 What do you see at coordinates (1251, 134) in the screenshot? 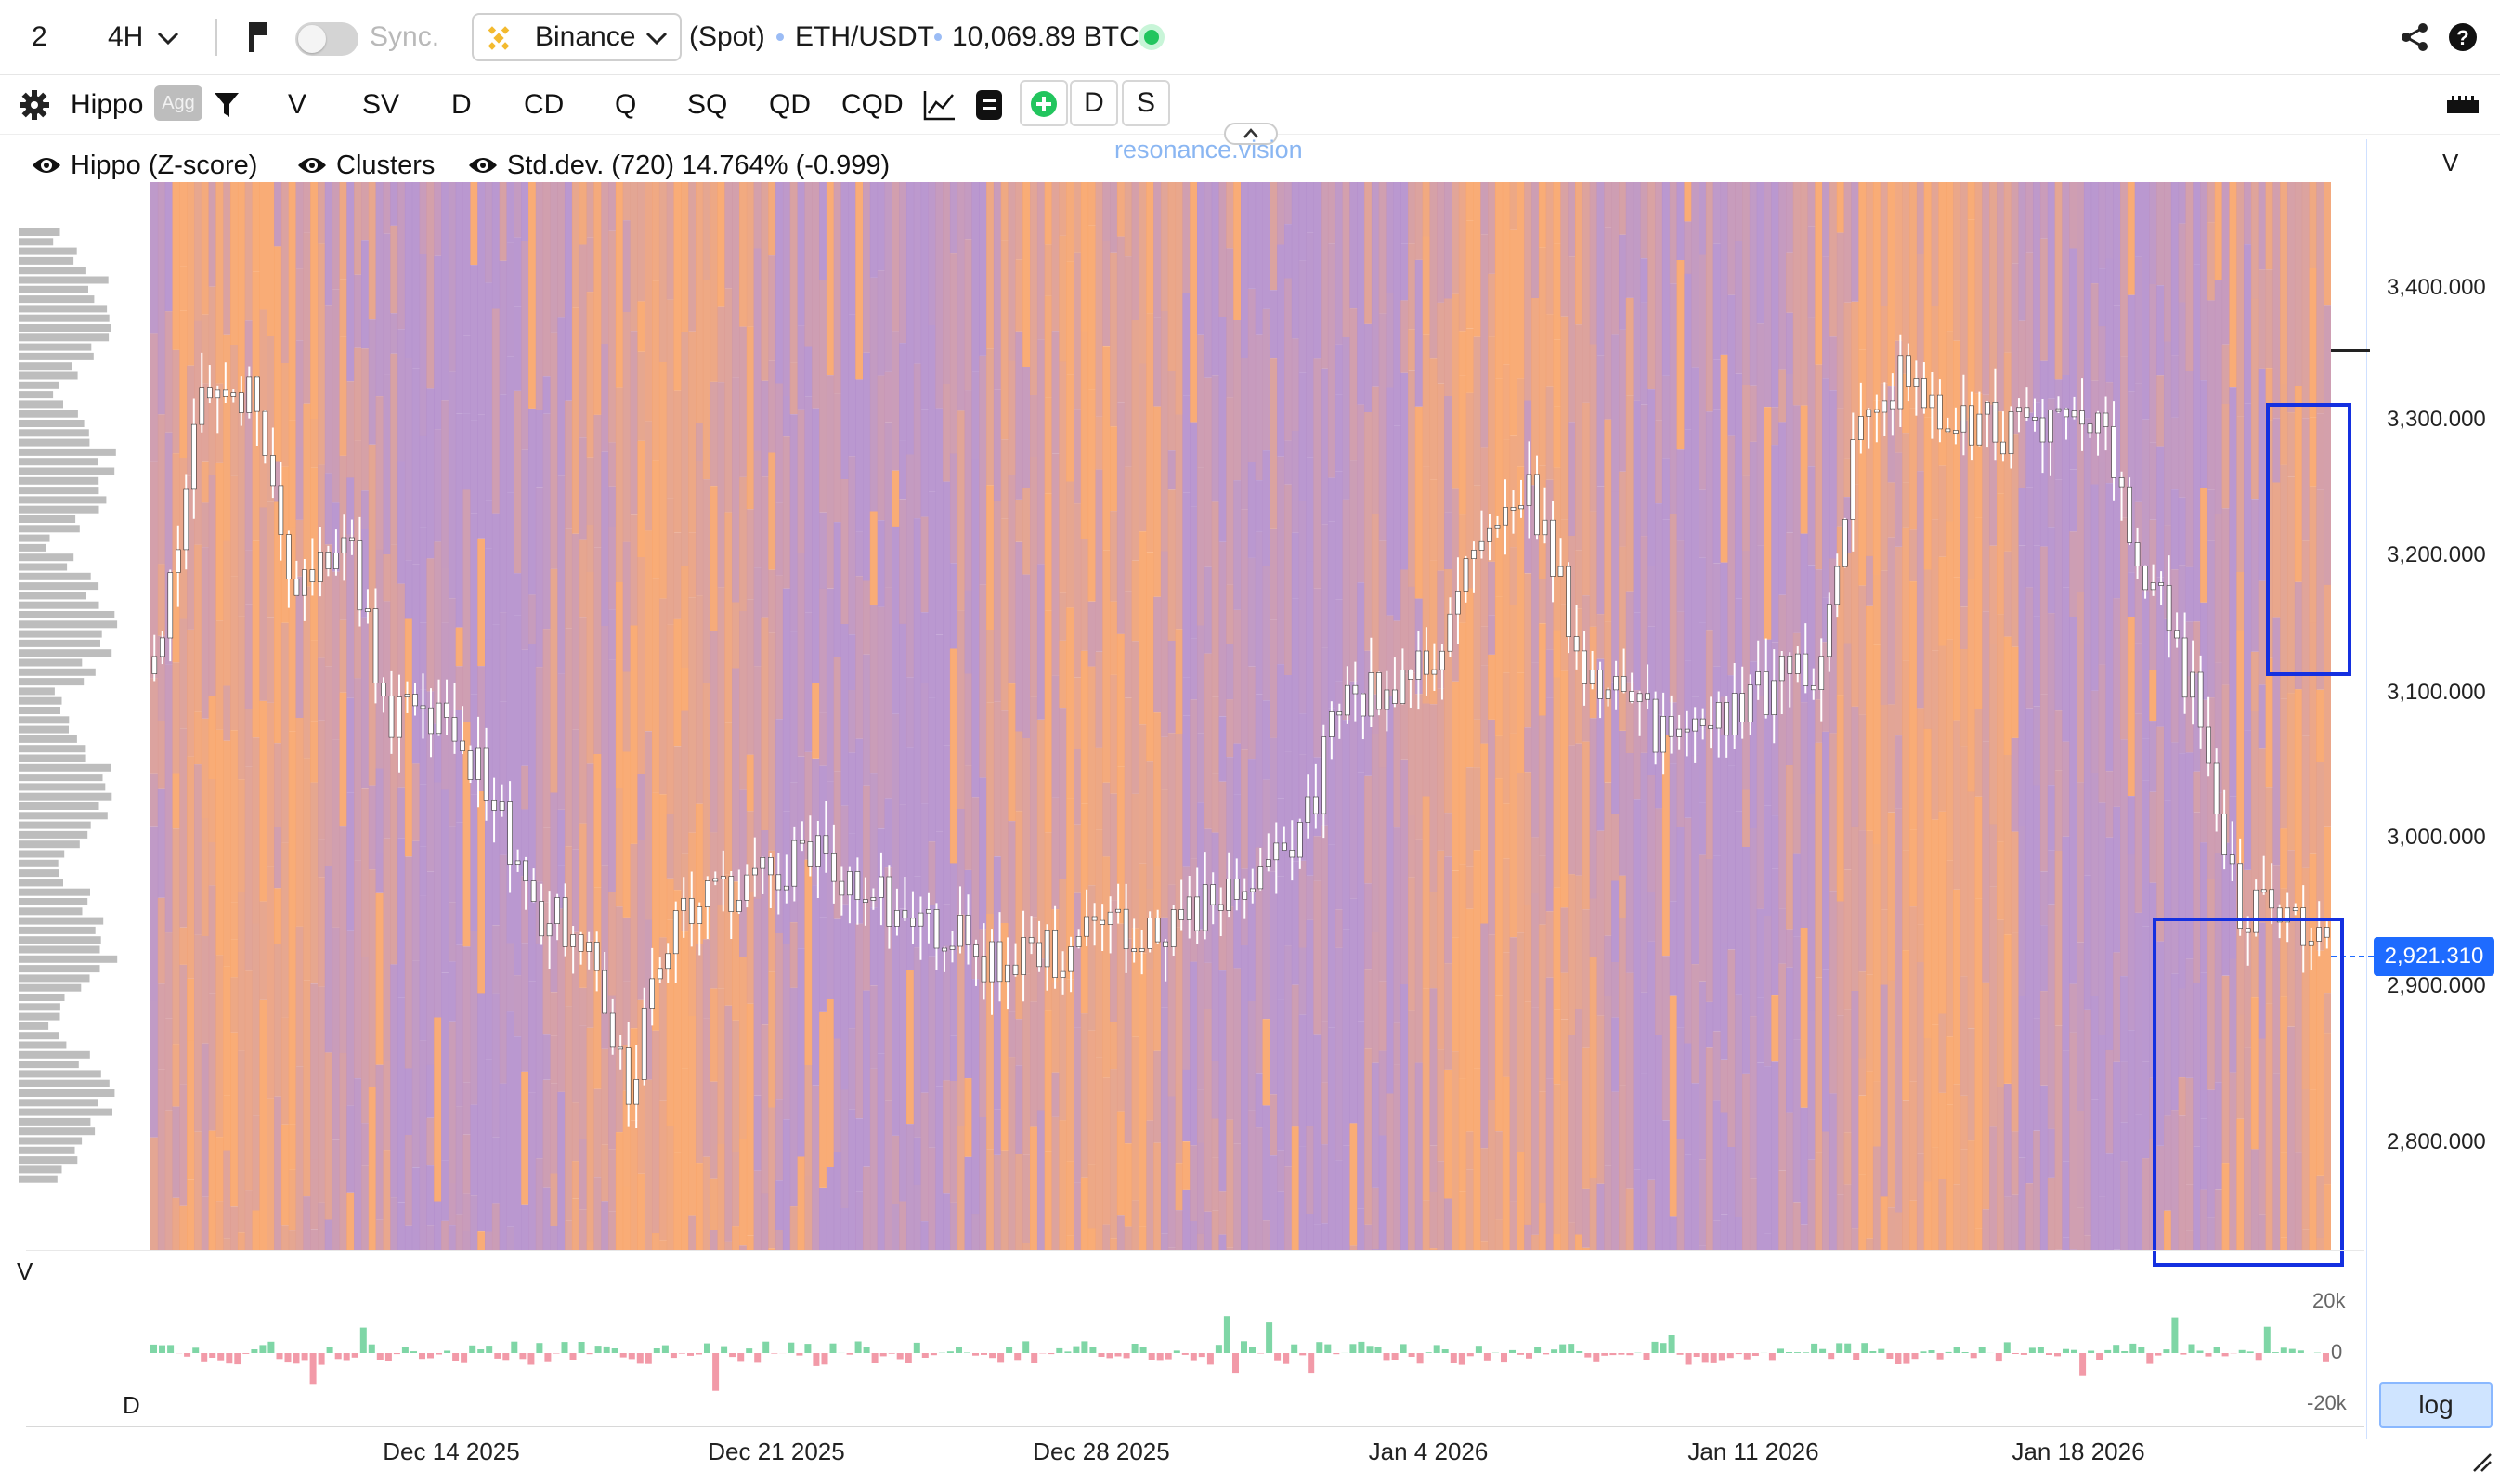
I see `collapse-toolbar-button` at bounding box center [1251, 134].